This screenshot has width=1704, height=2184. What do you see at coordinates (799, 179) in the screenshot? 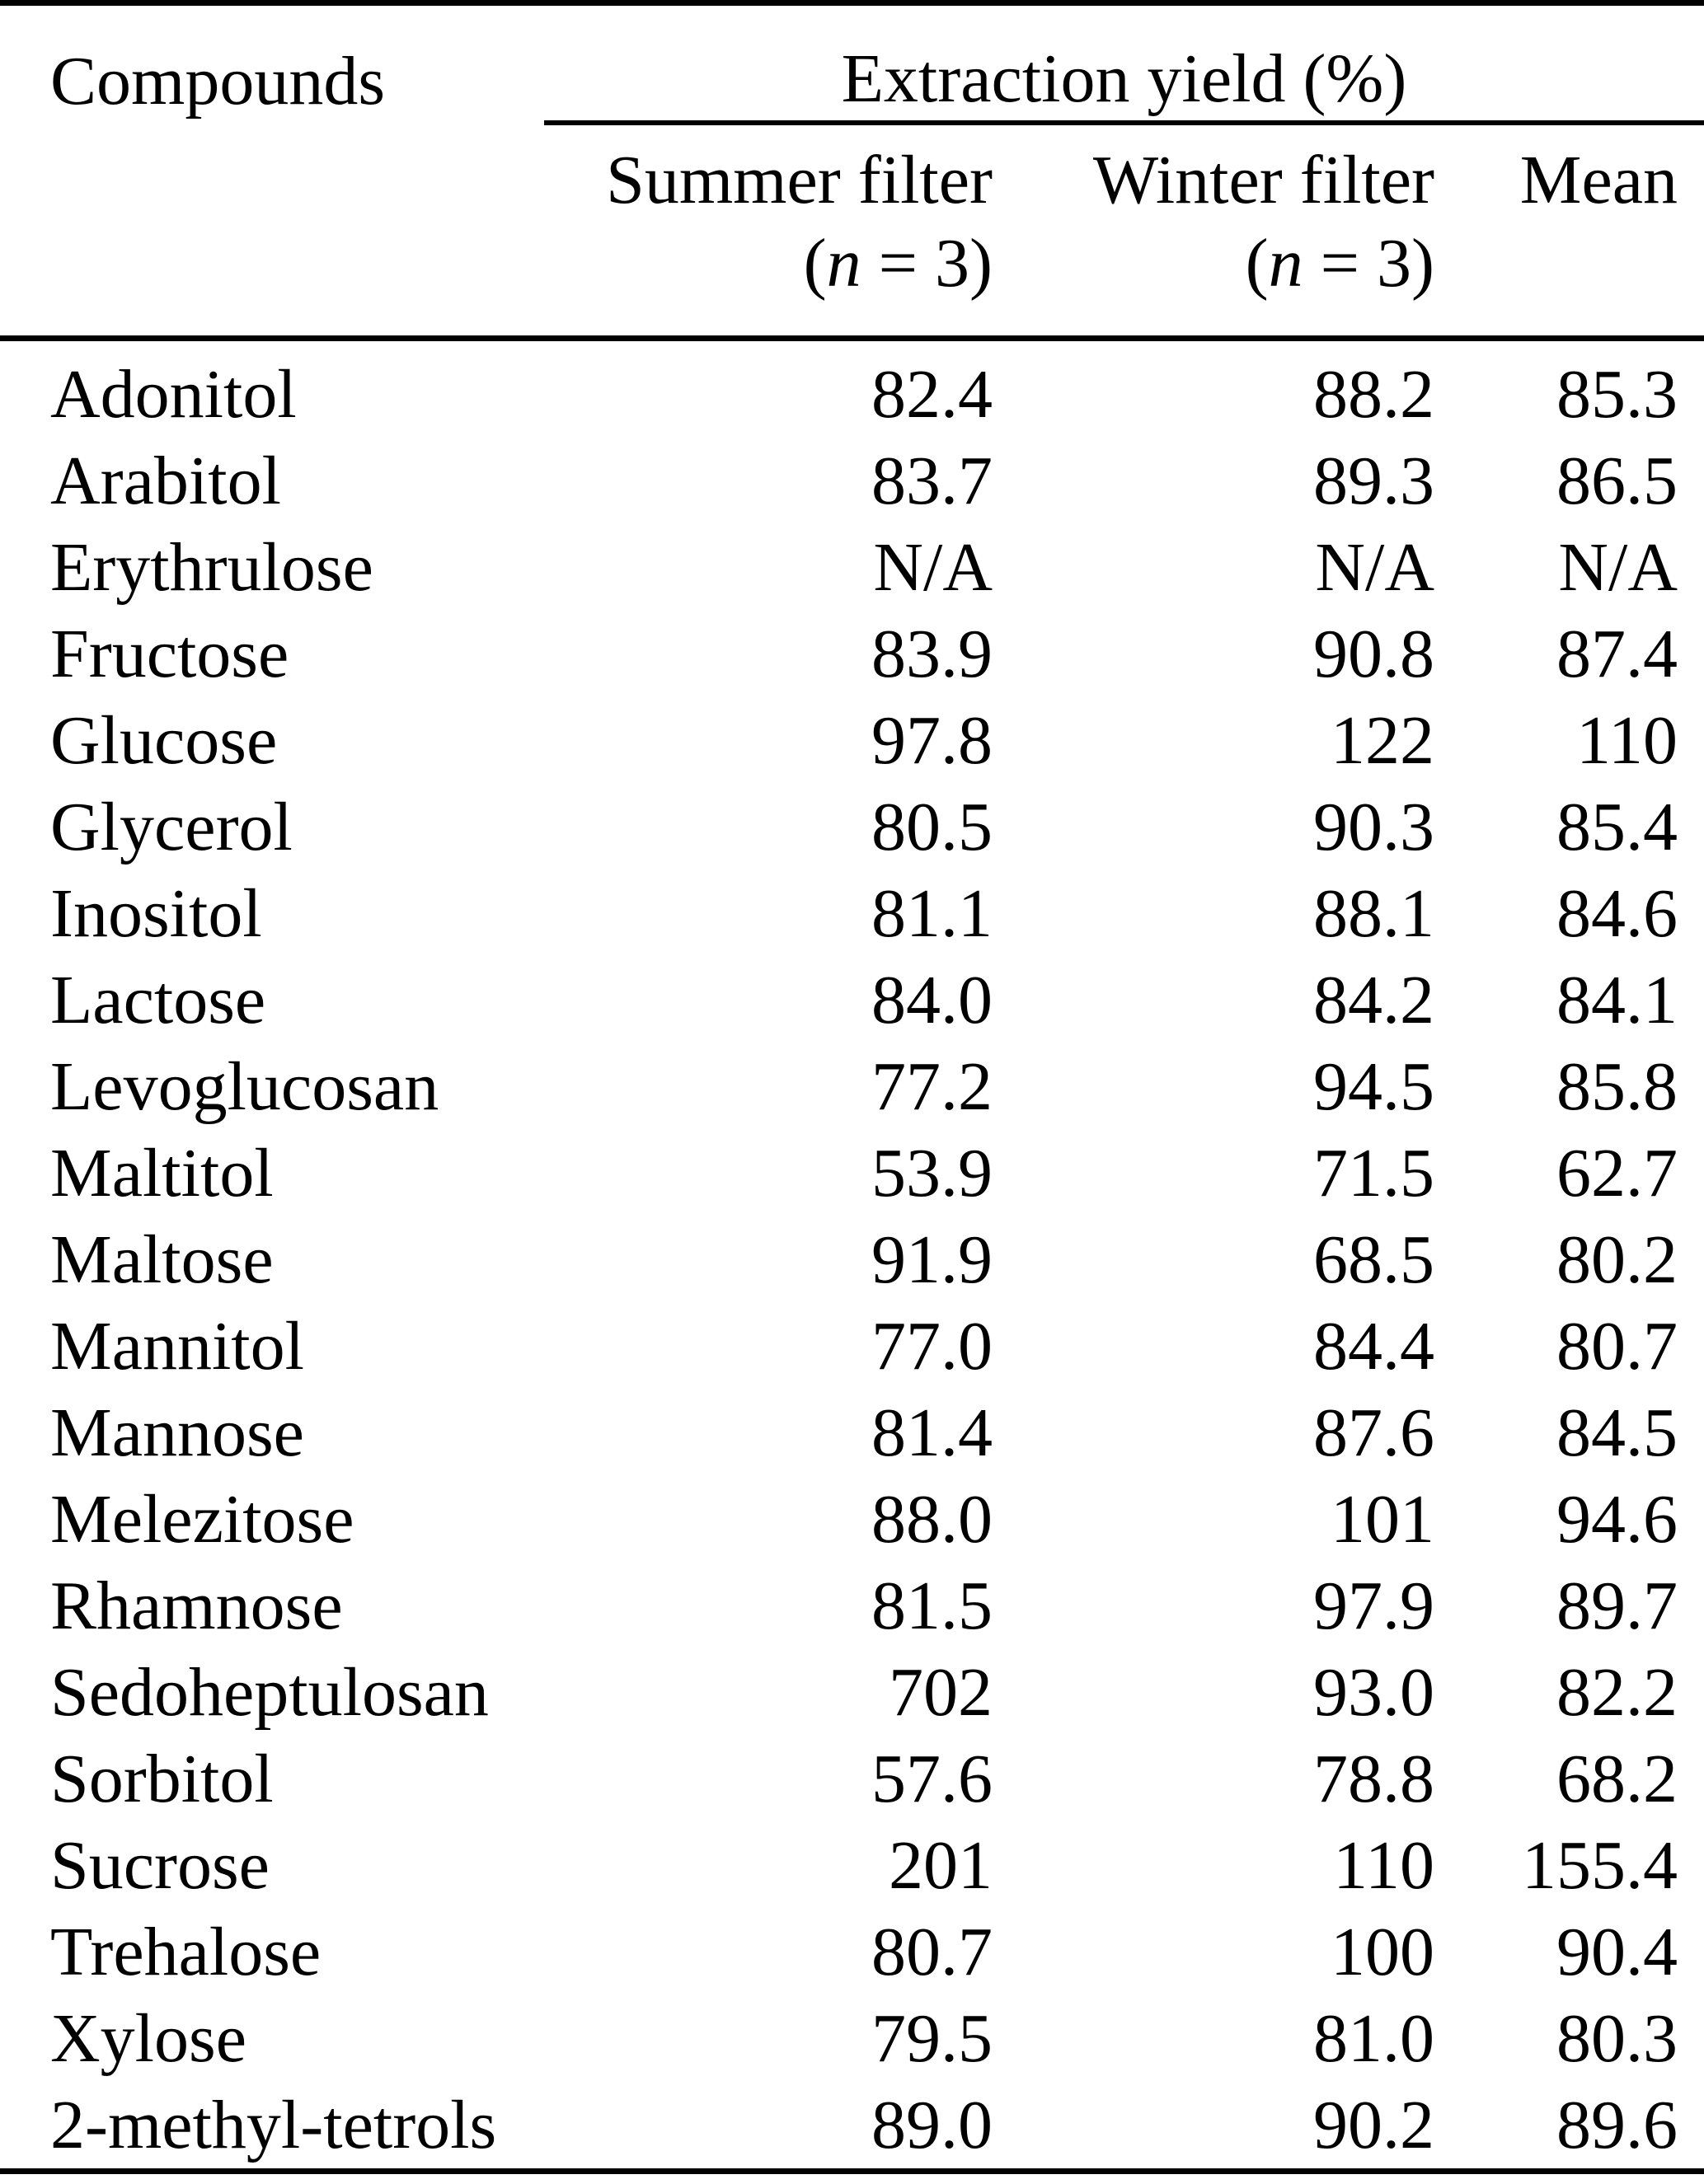
I see `col-header-summer-filter: Summer filter` at bounding box center [799, 179].